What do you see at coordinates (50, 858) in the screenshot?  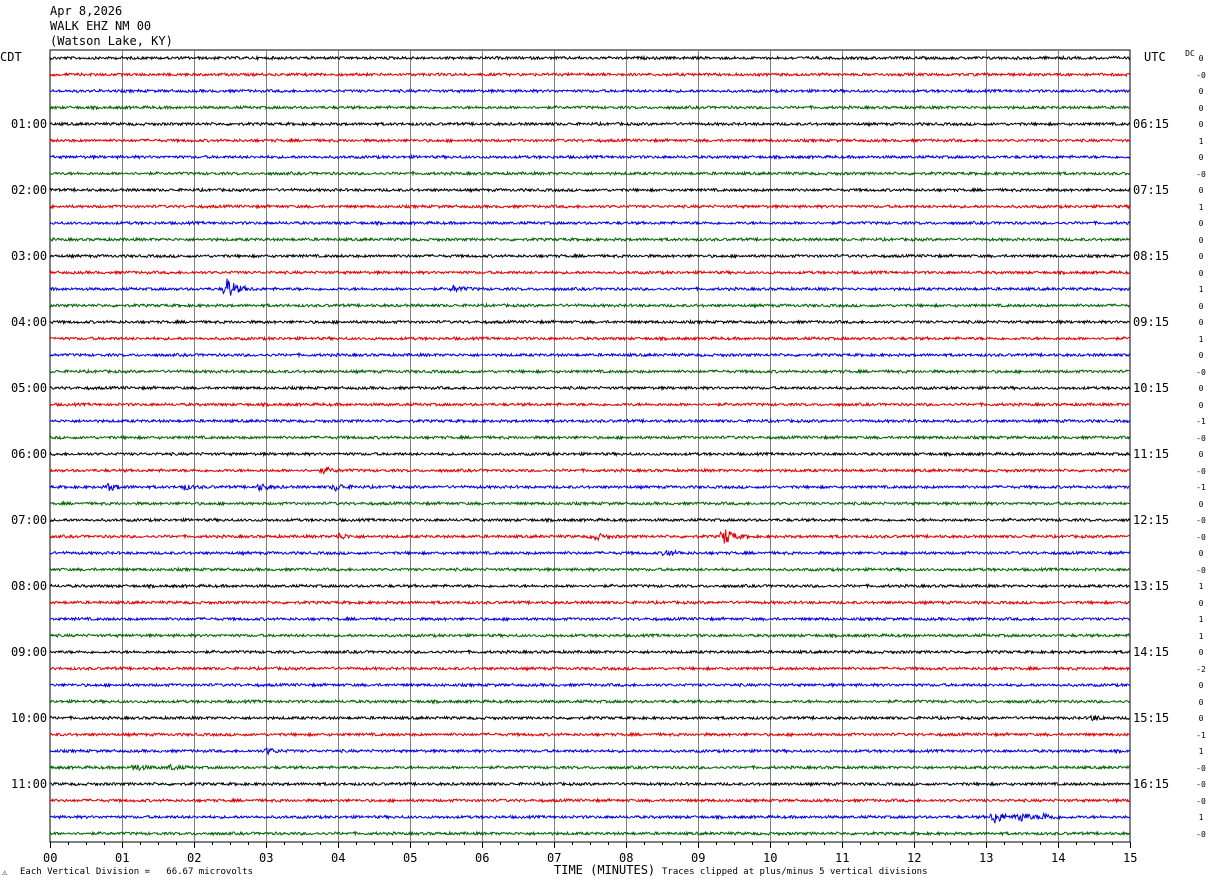 I see `x-tick-label: 00` at bounding box center [50, 858].